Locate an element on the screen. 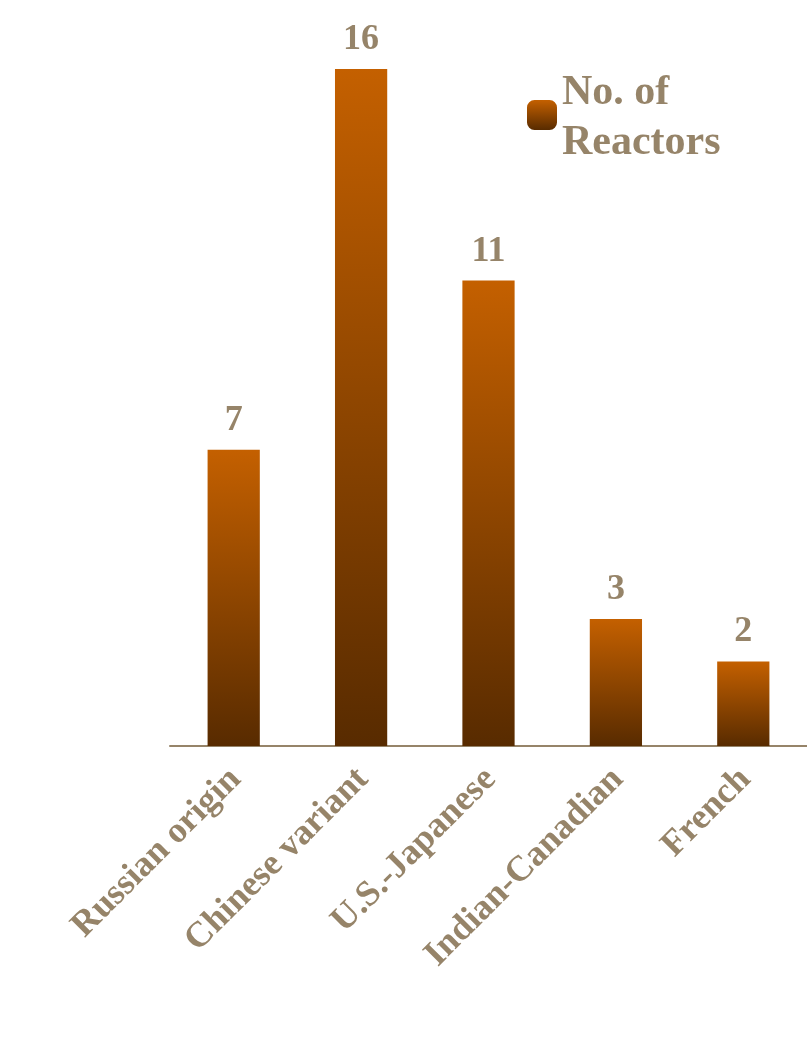 This screenshot has height=1041, width=807. legend-label: No. of Reactors is located at coordinates (641, 115).